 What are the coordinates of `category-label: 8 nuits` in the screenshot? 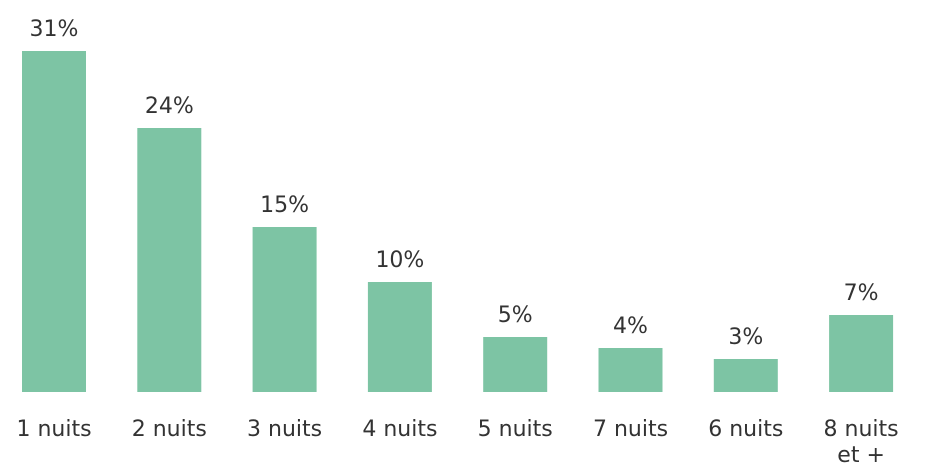 It's located at (861, 429).